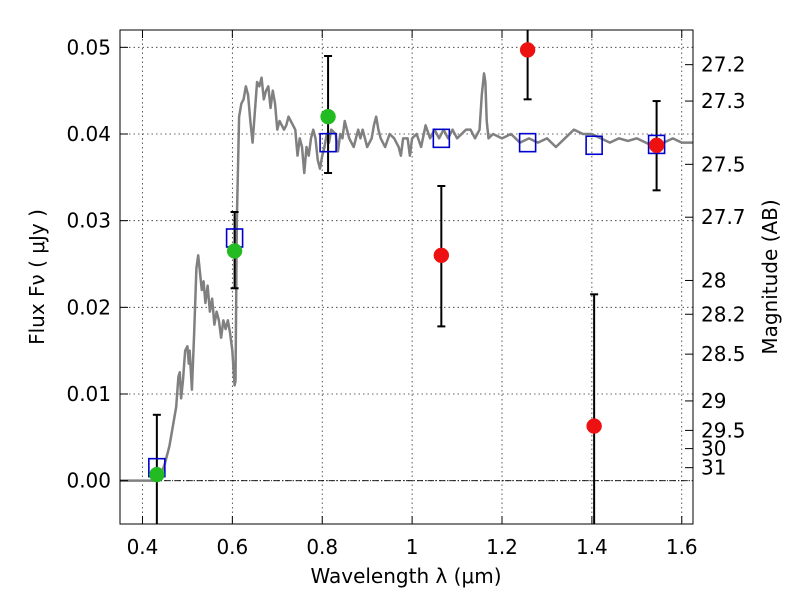 The image size is (800, 600). I want to click on y2-tick-label: 27.5, so click(723, 164).